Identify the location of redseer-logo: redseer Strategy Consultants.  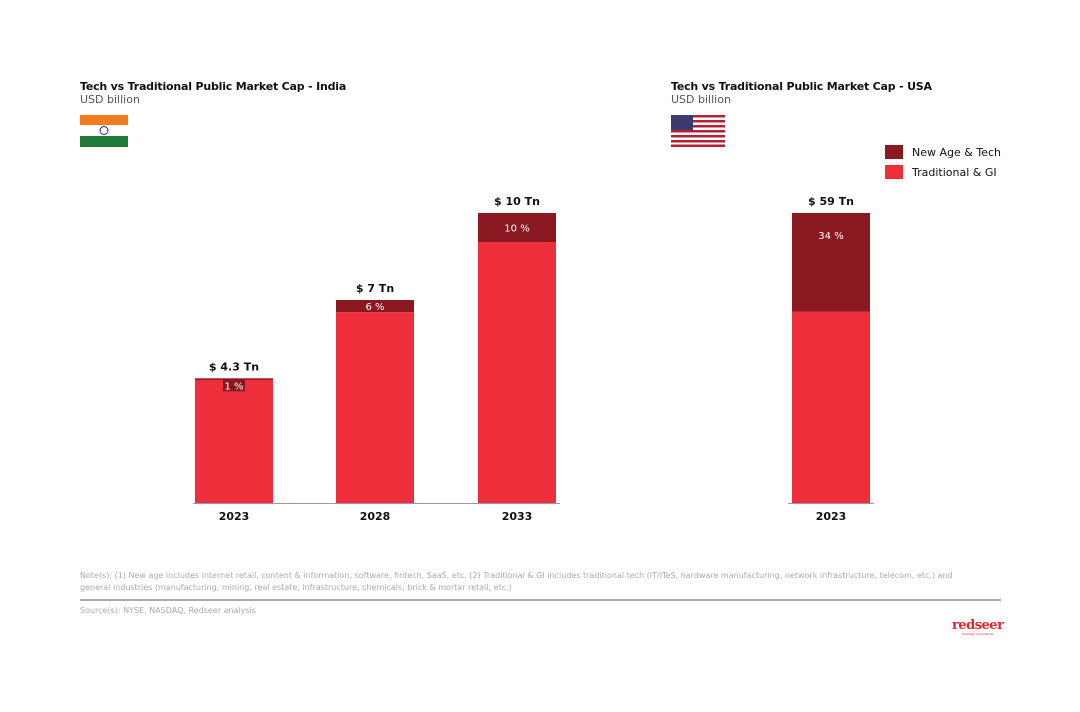
(978, 627).